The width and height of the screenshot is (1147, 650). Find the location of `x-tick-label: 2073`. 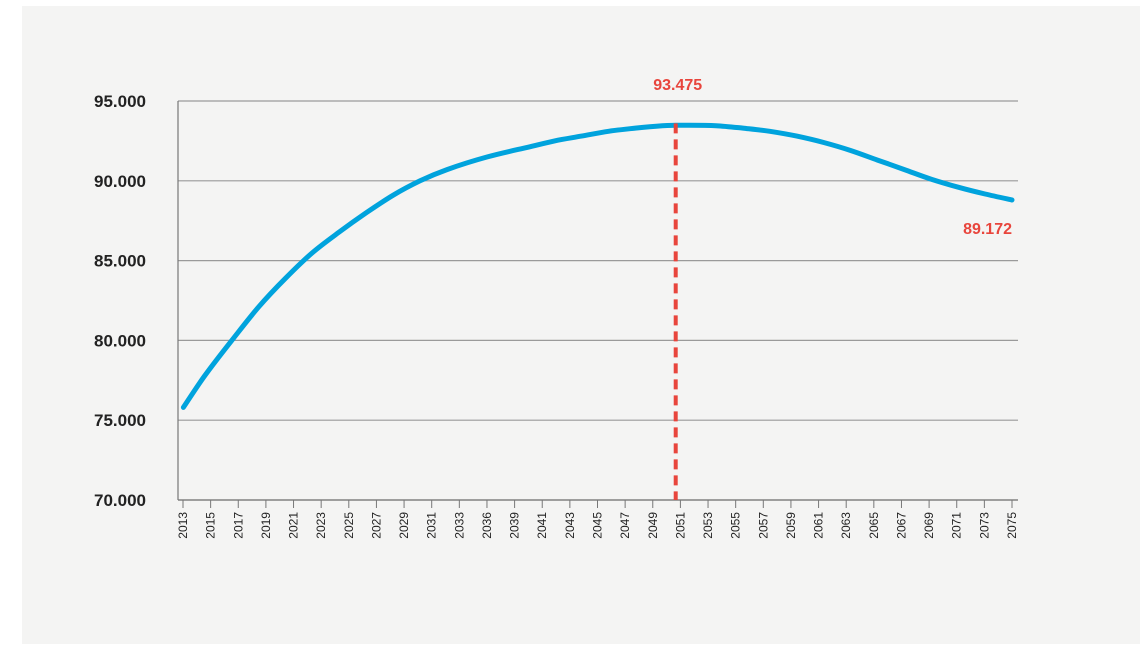

x-tick-label: 2073 is located at coordinates (984, 525).